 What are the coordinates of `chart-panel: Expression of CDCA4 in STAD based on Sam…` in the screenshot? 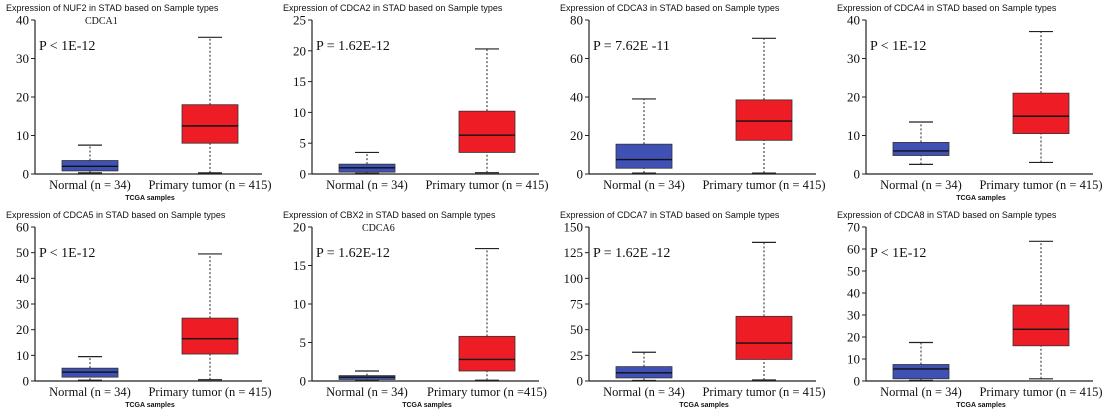 It's located at (969, 103).